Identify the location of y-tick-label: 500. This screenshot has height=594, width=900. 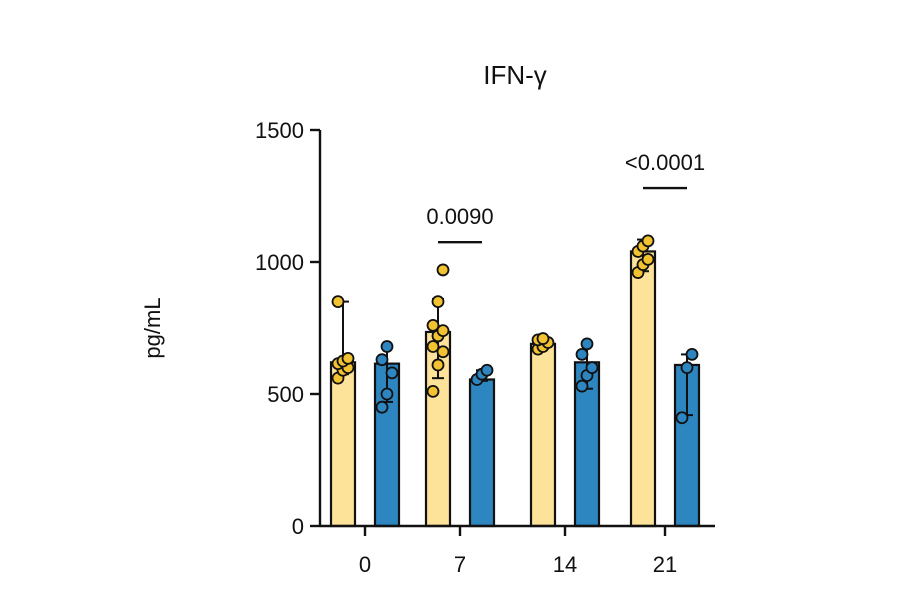
(285, 394).